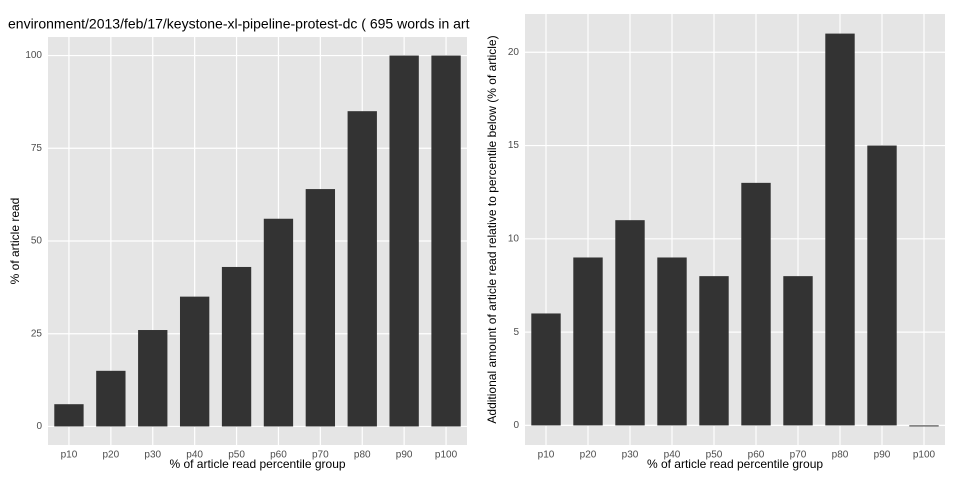 This screenshot has width=960, height=480. I want to click on y-tick-label: 20, so click(514, 52).